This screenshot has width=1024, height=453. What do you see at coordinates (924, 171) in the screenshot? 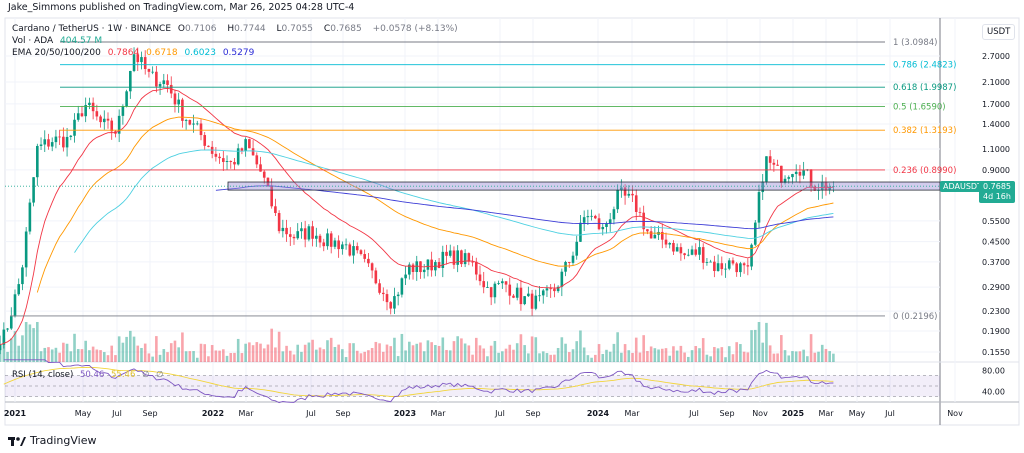
I see `fib-level-label: 0.236 (0.8990)` at bounding box center [924, 171].